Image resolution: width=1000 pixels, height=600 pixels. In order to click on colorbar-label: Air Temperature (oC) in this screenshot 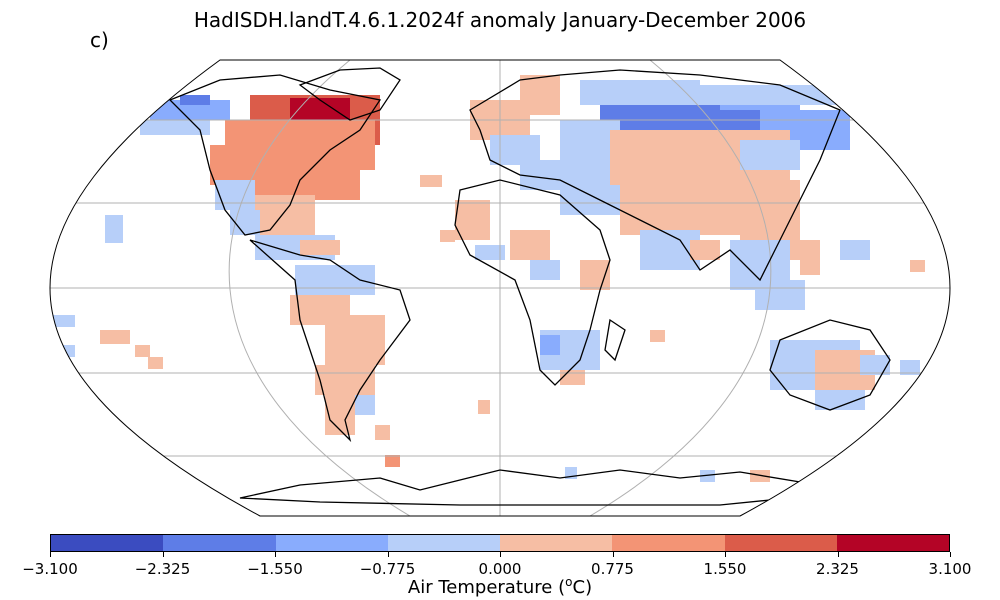, I will do `click(500, 586)`.